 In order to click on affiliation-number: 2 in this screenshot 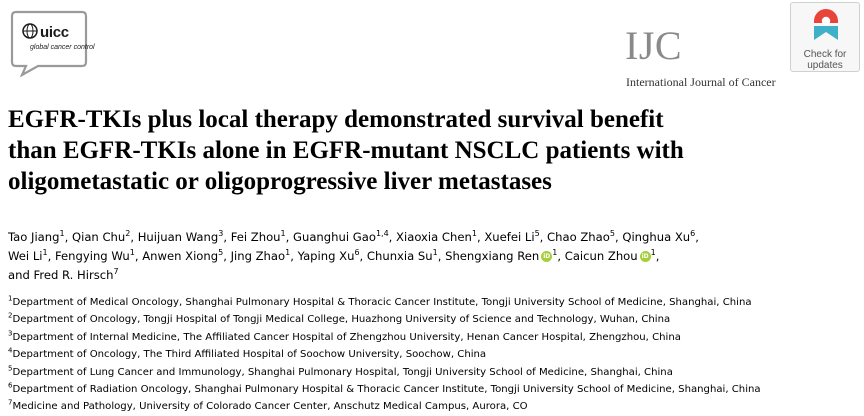, I will do `click(10, 316)`.